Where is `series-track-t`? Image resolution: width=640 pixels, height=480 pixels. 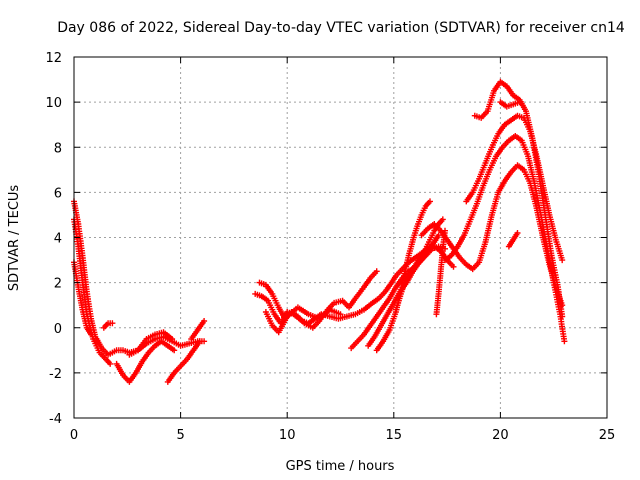
series-track-t is located at coordinates (510, 104).